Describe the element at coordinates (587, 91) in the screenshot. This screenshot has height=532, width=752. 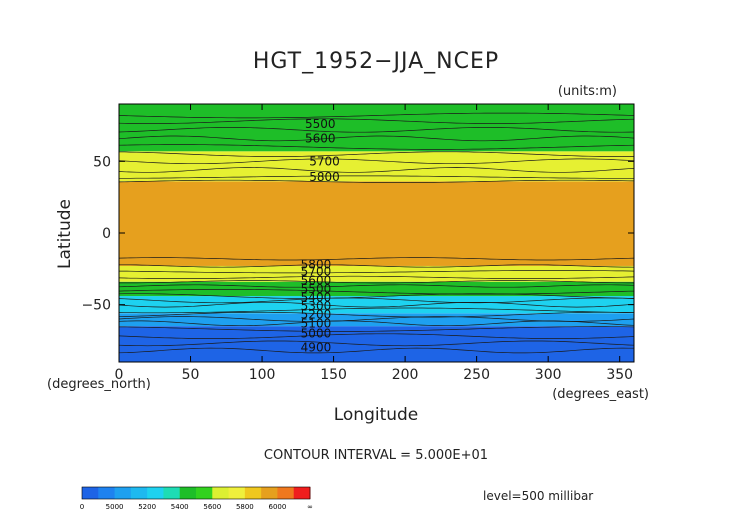
I see `units-label: (units:m)` at that location.